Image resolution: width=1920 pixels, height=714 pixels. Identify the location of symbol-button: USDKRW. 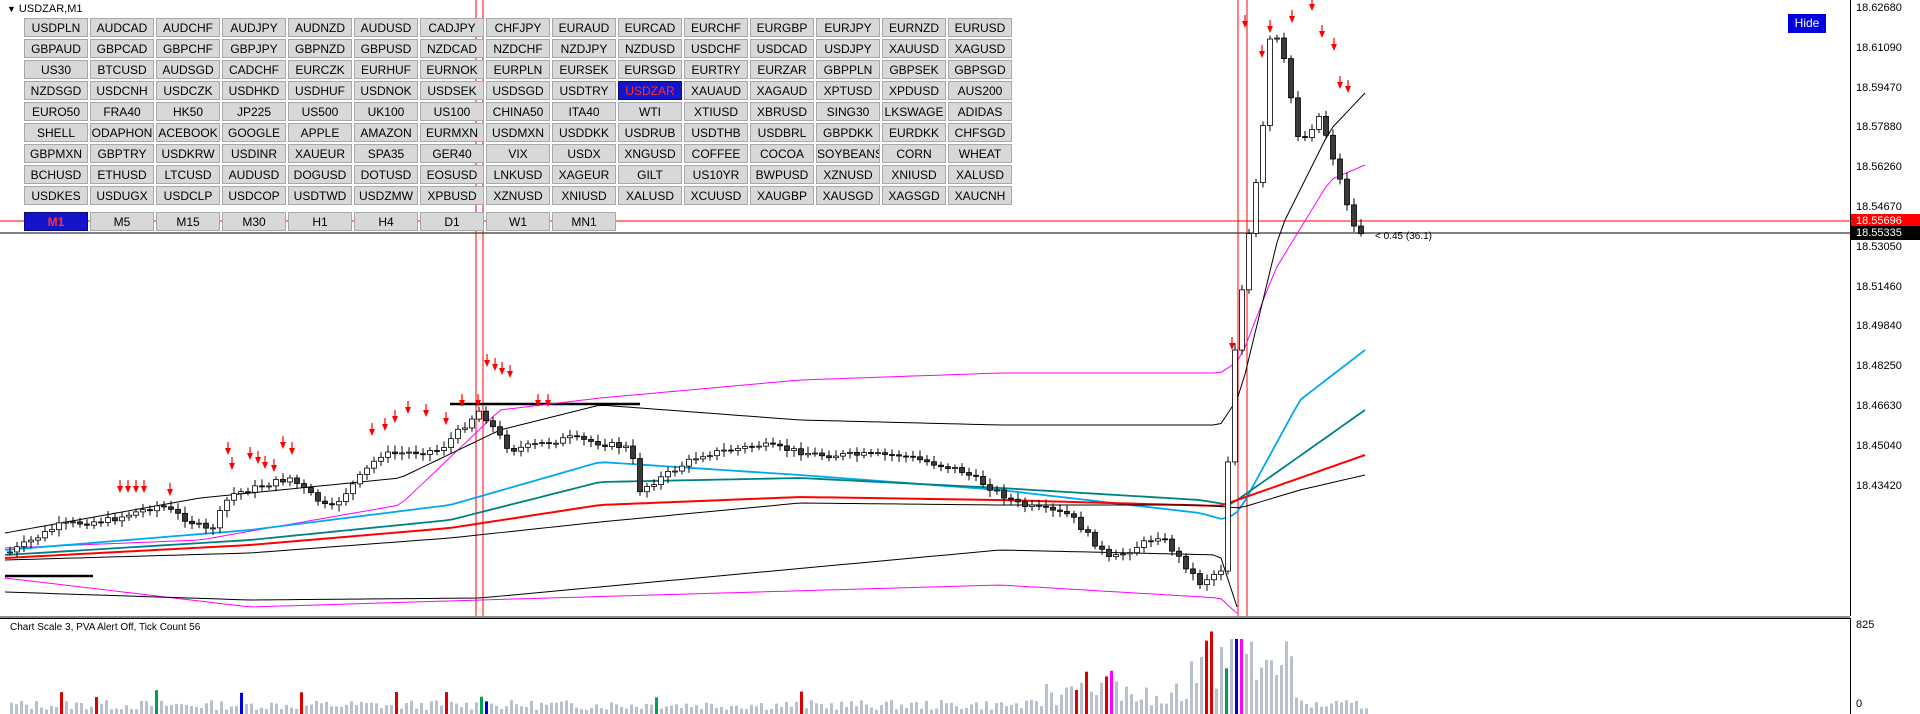
(188, 153).